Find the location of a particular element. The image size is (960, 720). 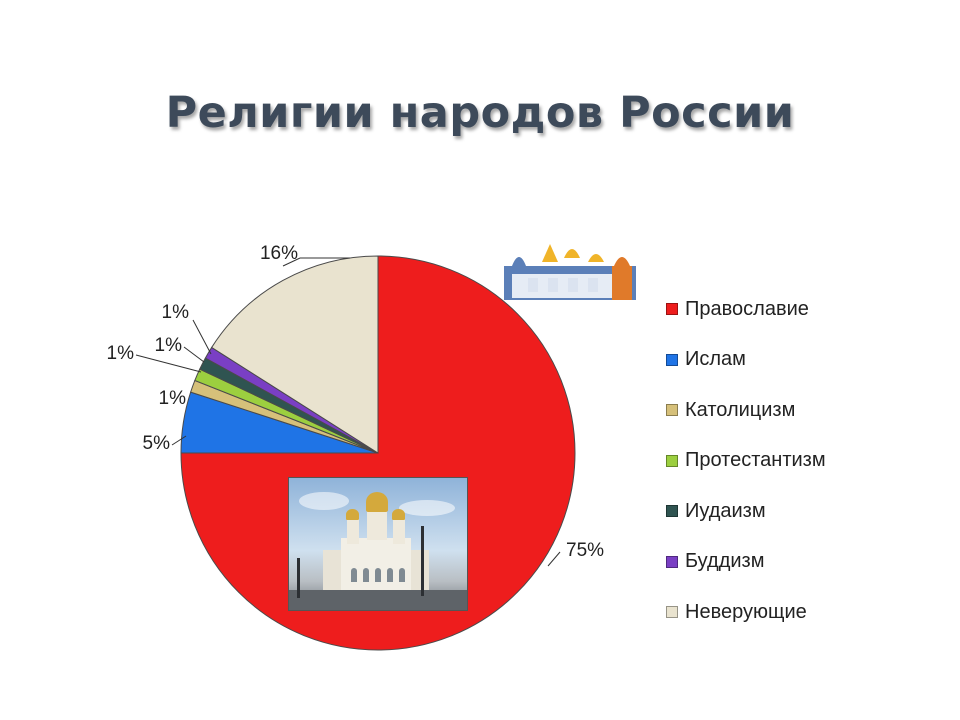

legend-item-islam: Ислам is located at coordinates (746, 360).